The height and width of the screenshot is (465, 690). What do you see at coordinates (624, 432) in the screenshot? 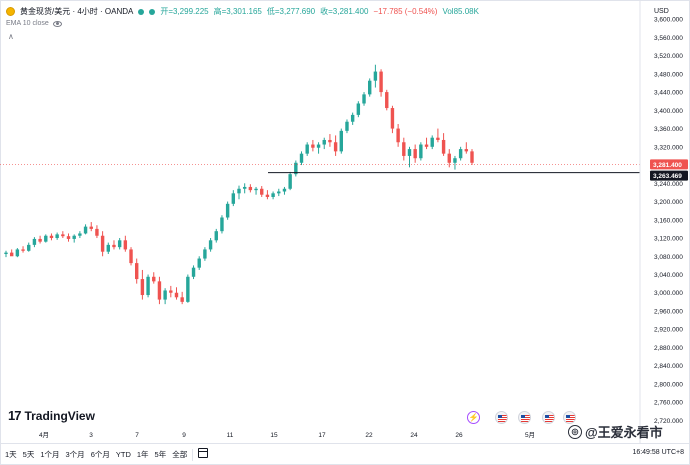
I see `watermark-text: @王爱永看市` at bounding box center [624, 432].